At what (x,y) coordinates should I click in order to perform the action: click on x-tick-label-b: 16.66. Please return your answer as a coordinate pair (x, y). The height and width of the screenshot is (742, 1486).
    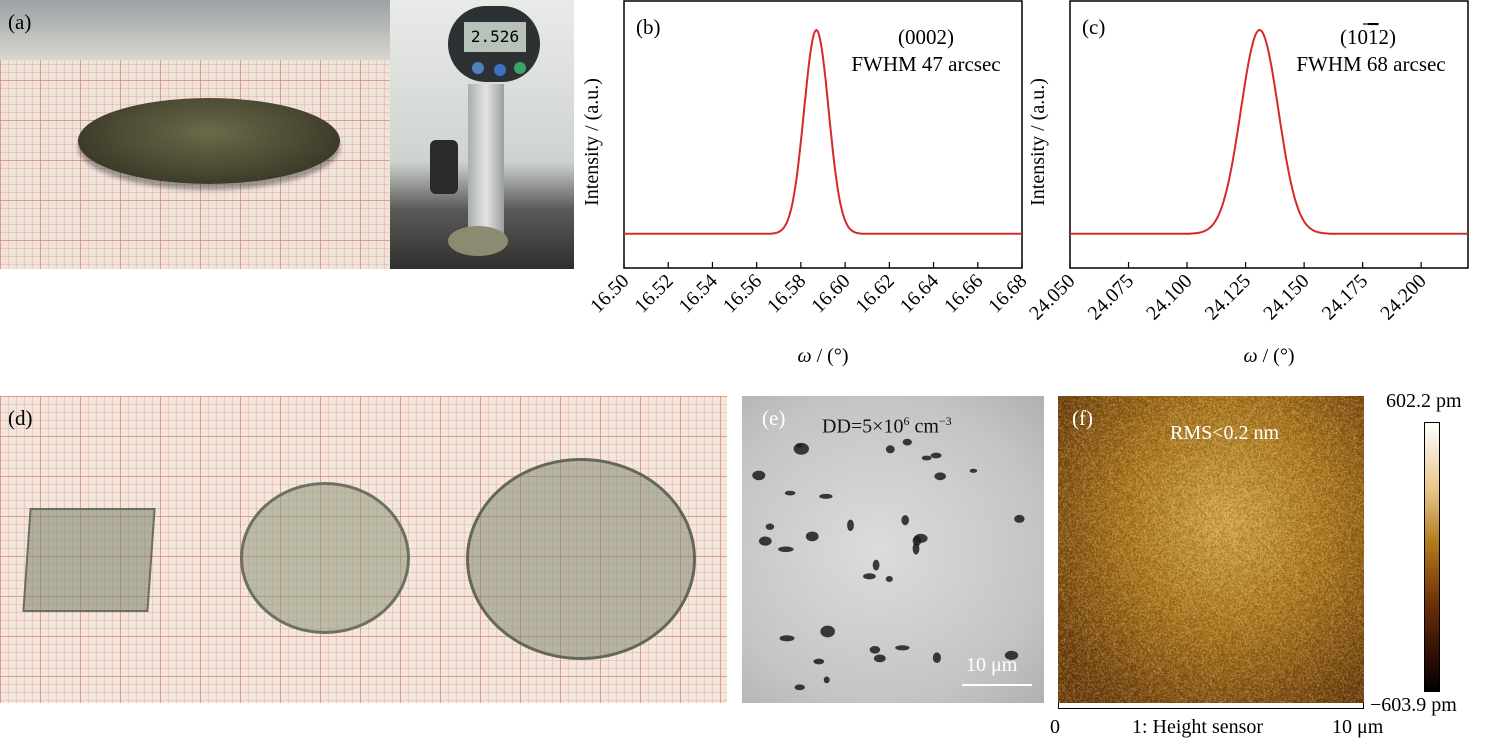
    Looking at the image, I should click on (963, 293).